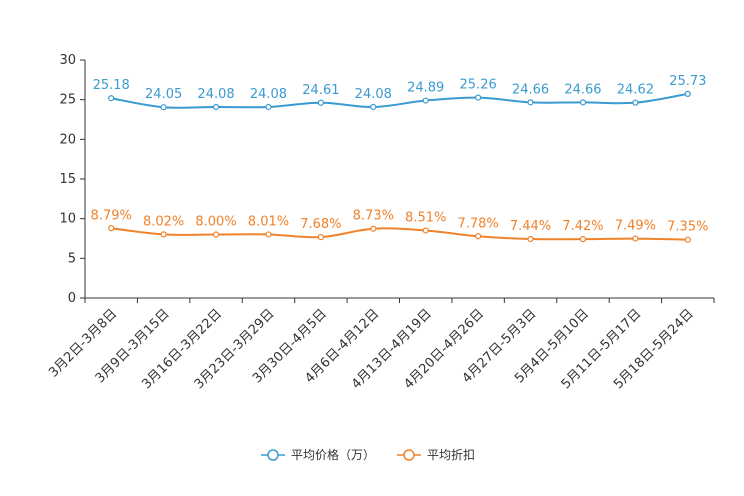 This screenshot has width=744, height=496. What do you see at coordinates (67, 179) in the screenshot?
I see `y-tick-label: 15` at bounding box center [67, 179].